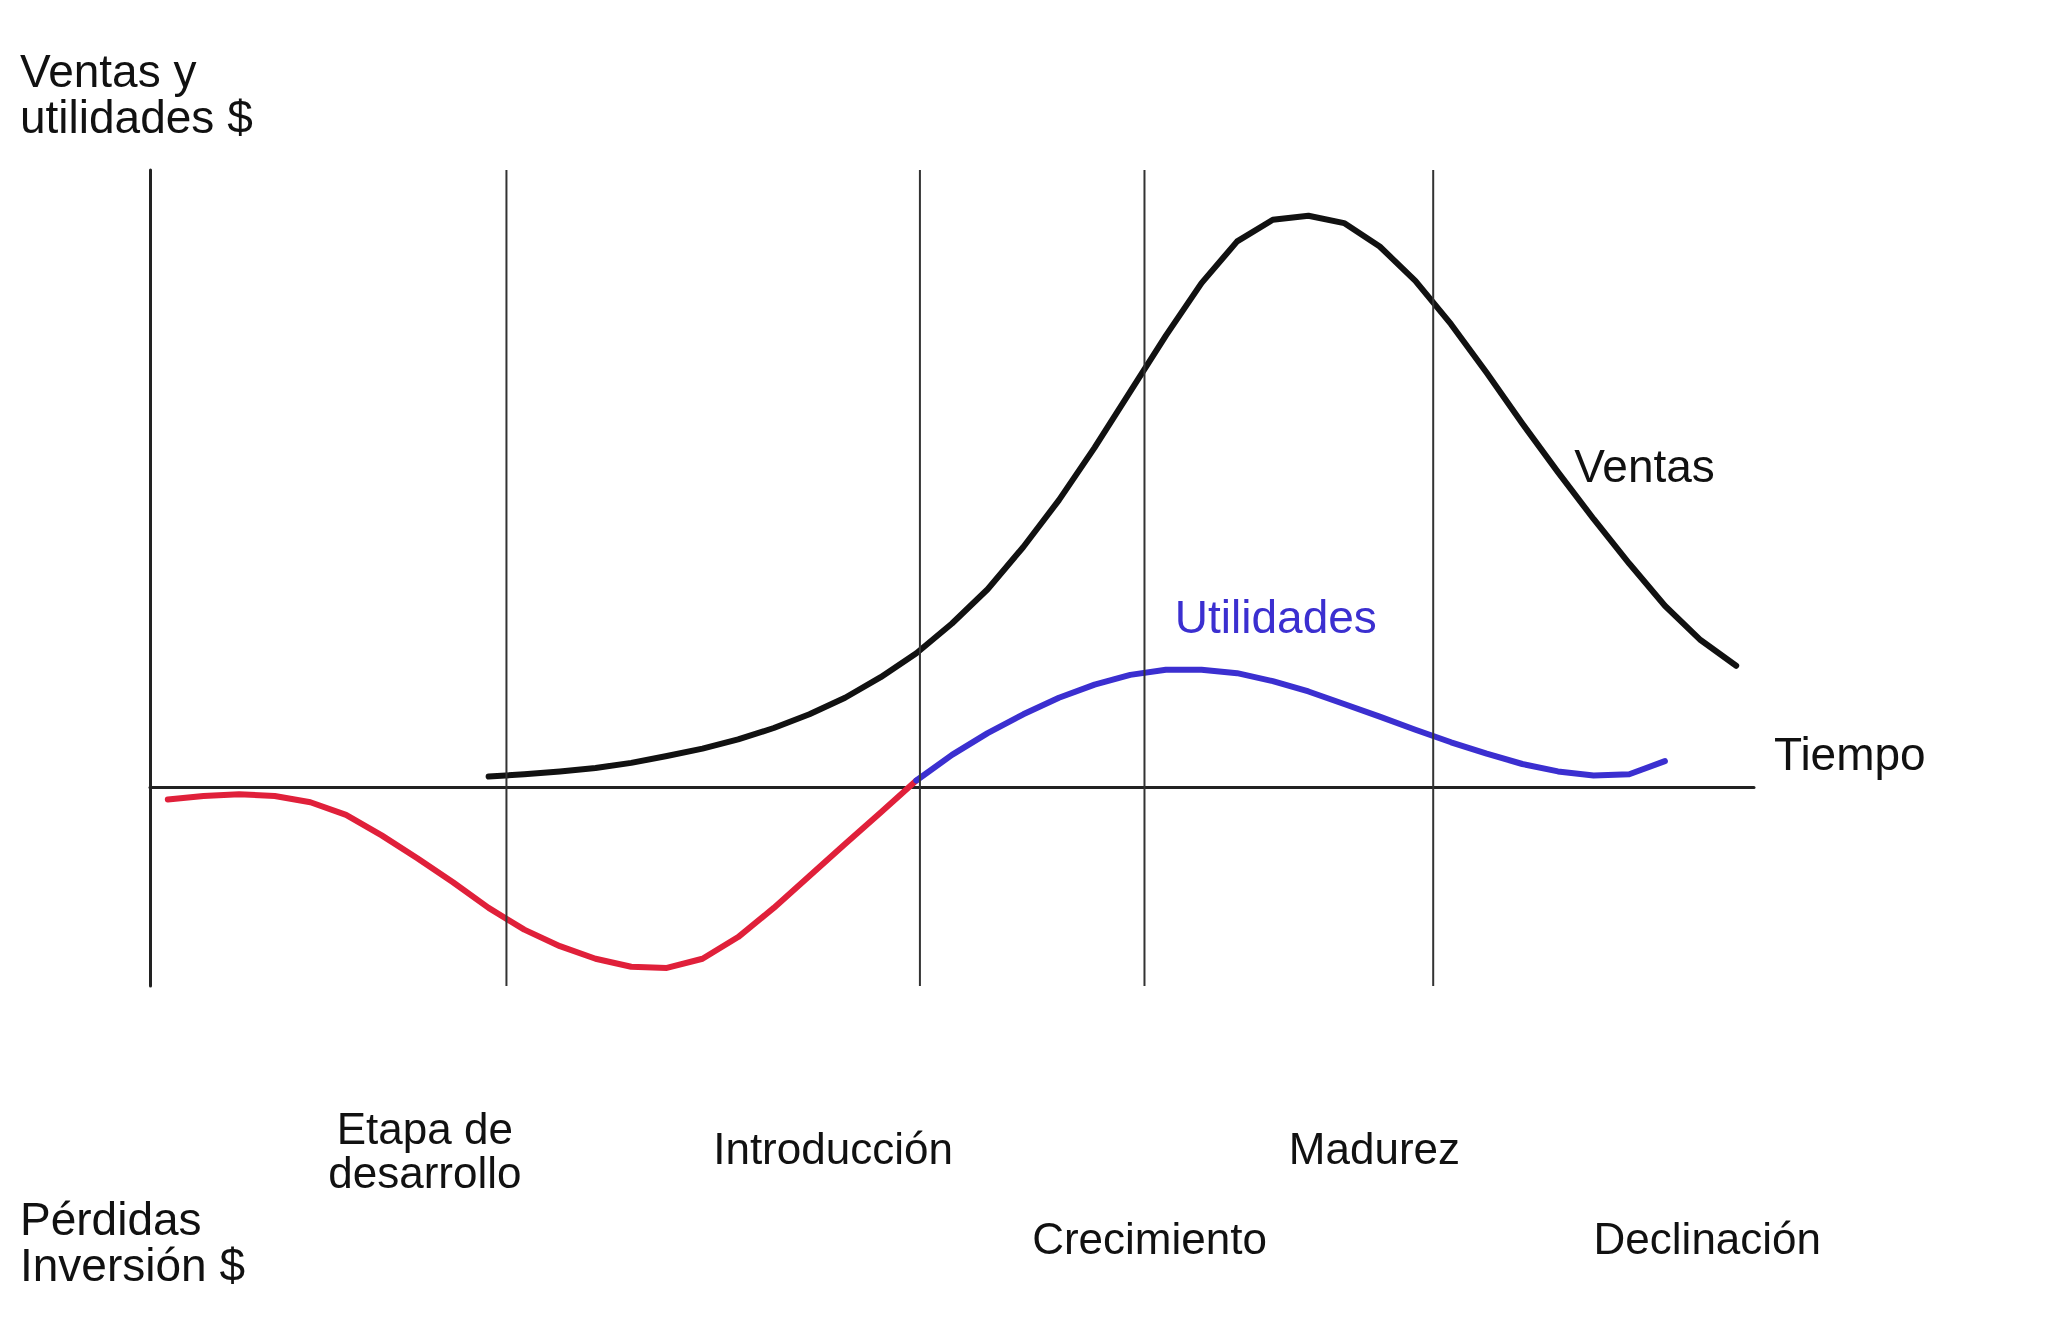 Image resolution: width=2054 pixels, height=1326 pixels. I want to click on text: Etapa de desarrollo, so click(425, 1150).